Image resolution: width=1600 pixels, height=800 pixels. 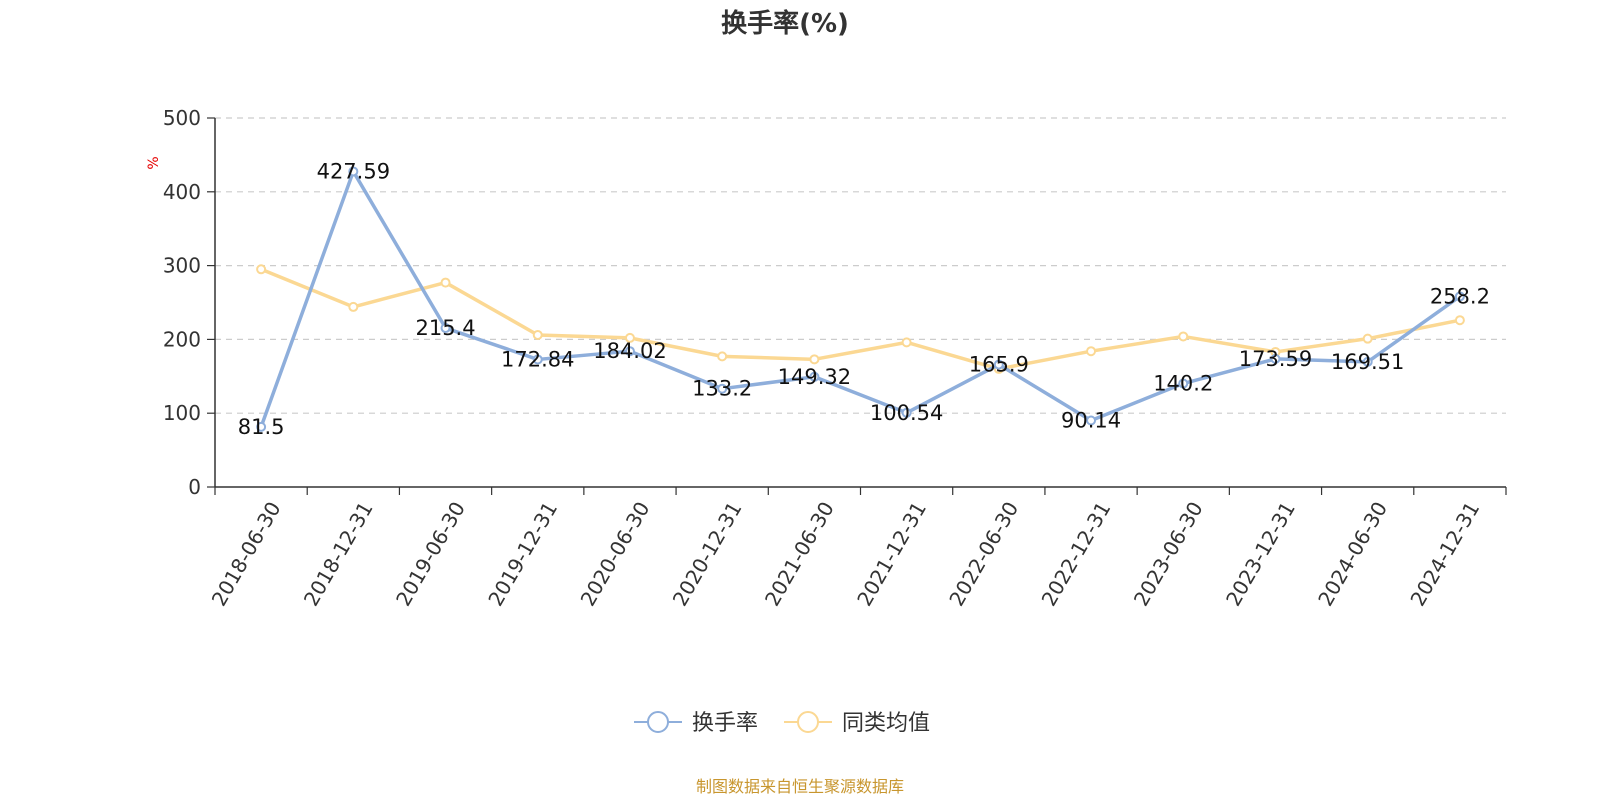 I want to click on x-tick-label: 2019-12-31, so click(x=522, y=554).